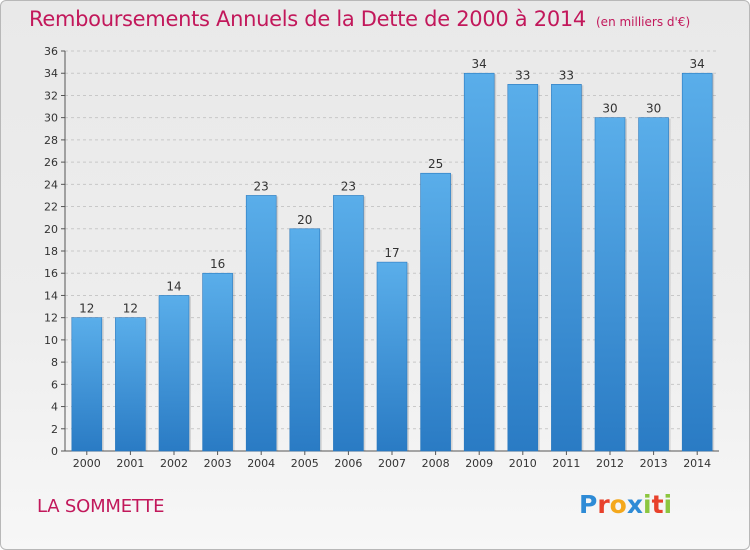 Image resolution: width=750 pixels, height=550 pixels. Describe the element at coordinates (51, 162) in the screenshot. I see `y-tick-label: 26` at that location.